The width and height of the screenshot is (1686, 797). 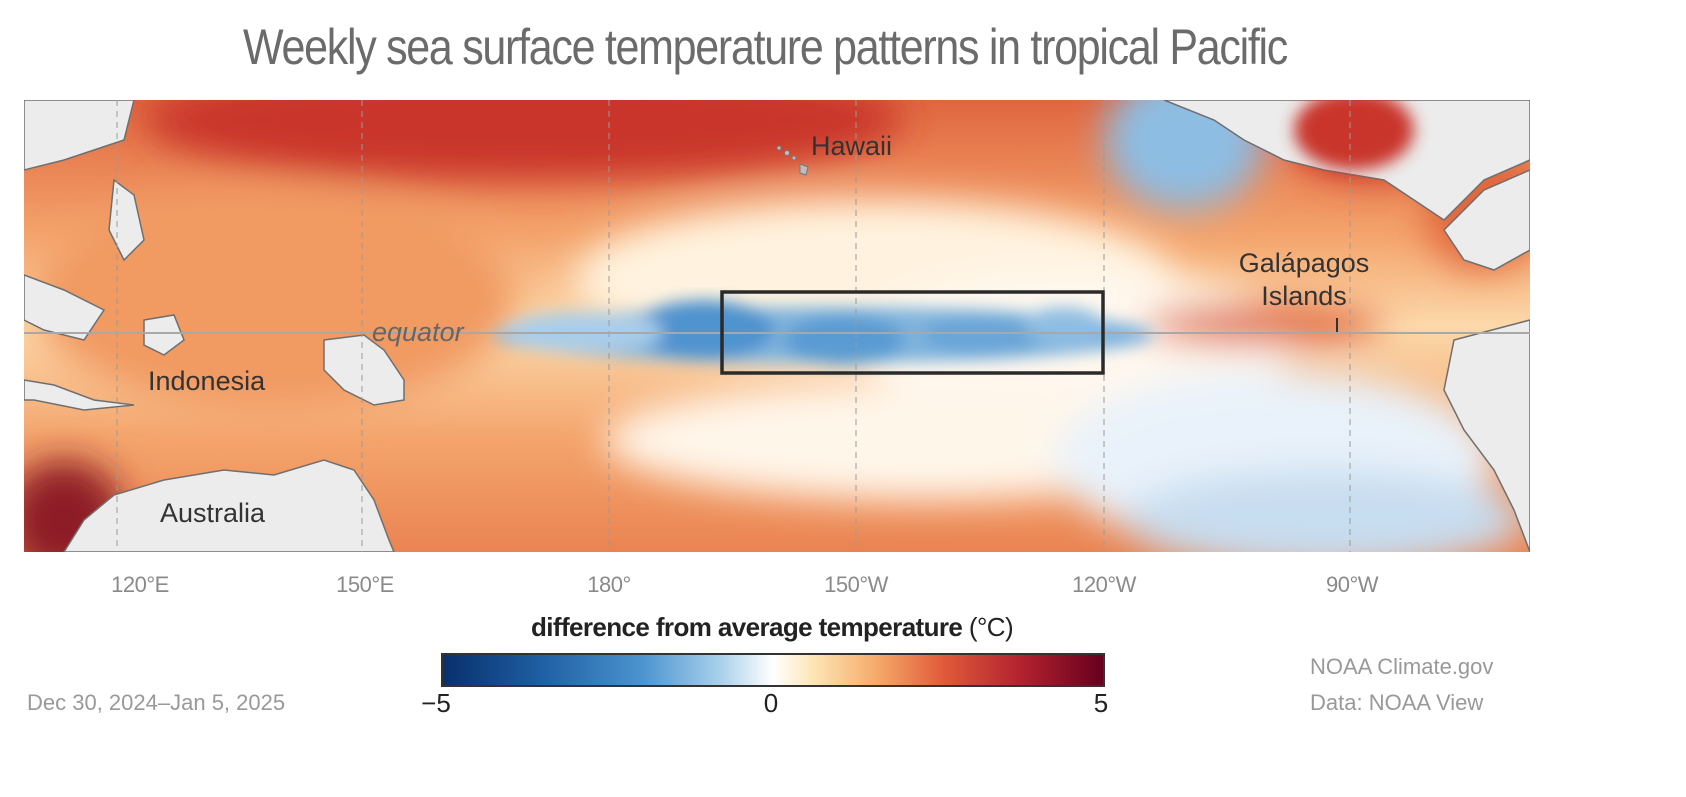 I want to click on label-galapagos-1: Galápagos, so click(x=1304, y=263).